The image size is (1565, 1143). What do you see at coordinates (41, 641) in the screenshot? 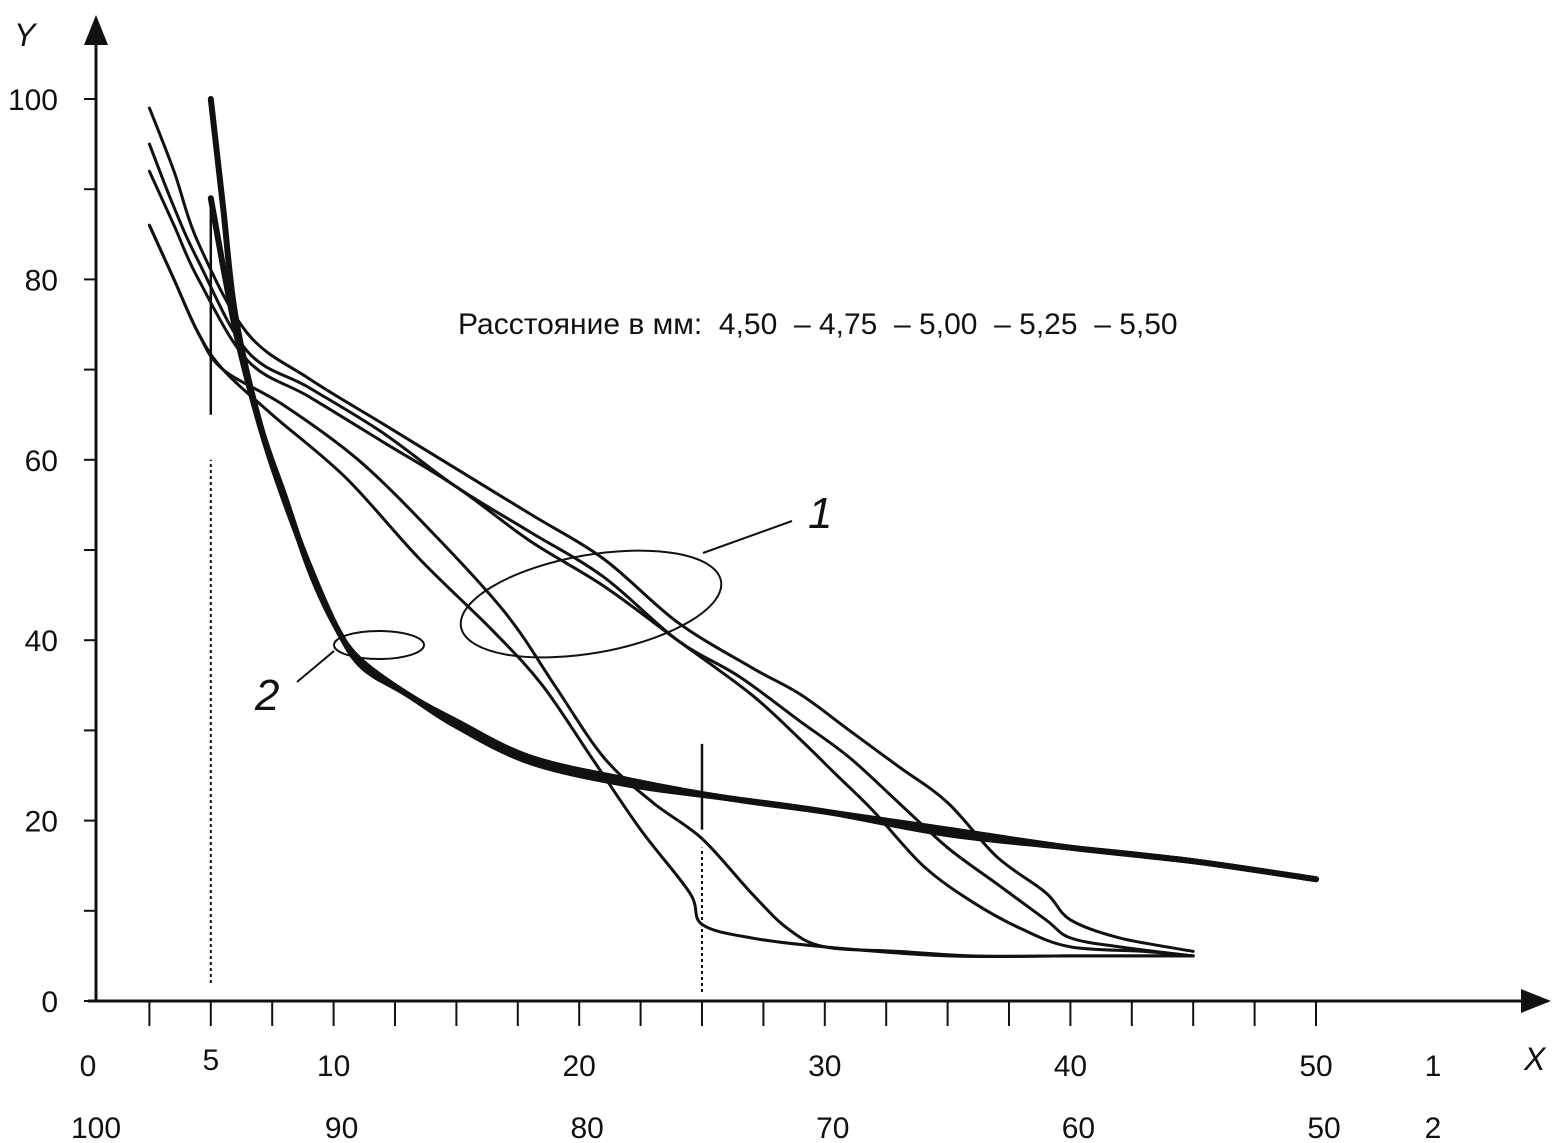
I see `y-tick-label: 40` at bounding box center [41, 641].